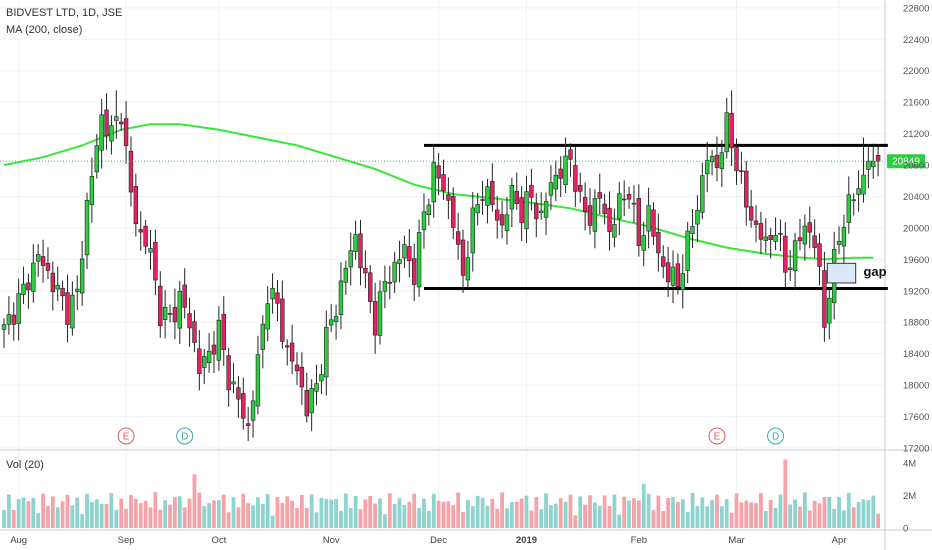 Image resolution: width=932 pixels, height=550 pixels. Describe the element at coordinates (916, 449) in the screenshot. I see `price-tick-label: 17200` at that location.